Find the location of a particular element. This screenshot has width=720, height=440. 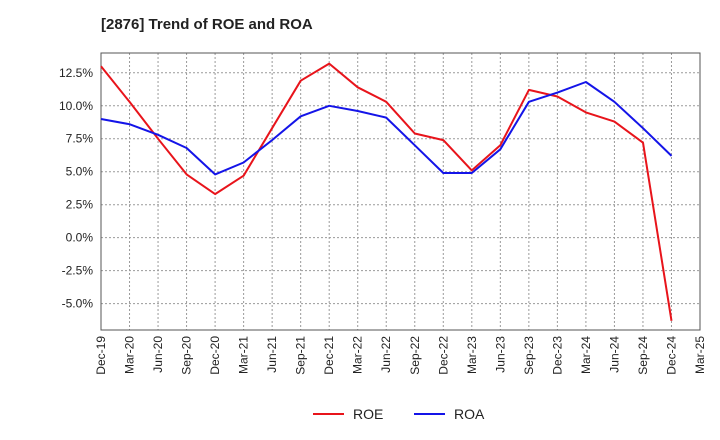

x-tick-label: Jun-24 is located at coordinates (614, 354).